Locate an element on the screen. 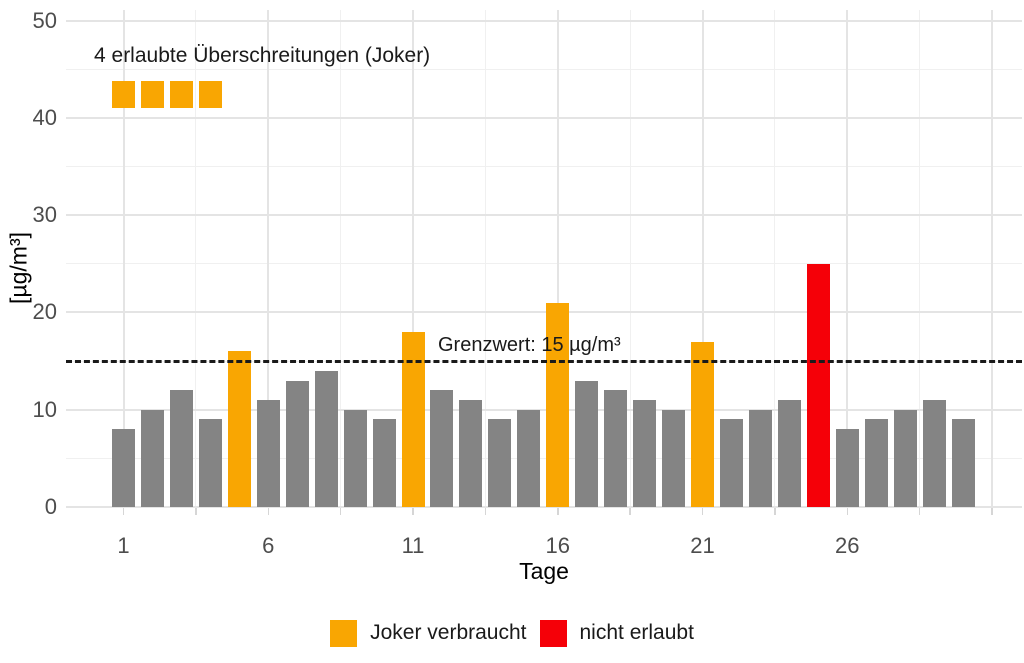  legend: Joker verbraucht nicht erlaubt is located at coordinates (512, 633).